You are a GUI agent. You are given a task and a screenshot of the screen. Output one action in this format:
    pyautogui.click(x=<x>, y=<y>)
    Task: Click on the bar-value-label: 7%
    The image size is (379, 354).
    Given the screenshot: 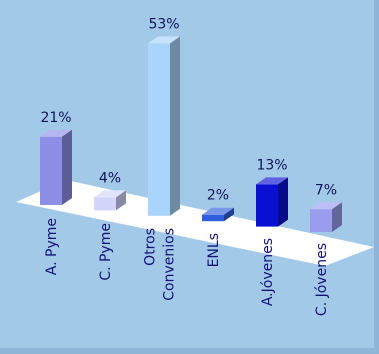 What is the action you would take?
    pyautogui.click(x=326, y=190)
    